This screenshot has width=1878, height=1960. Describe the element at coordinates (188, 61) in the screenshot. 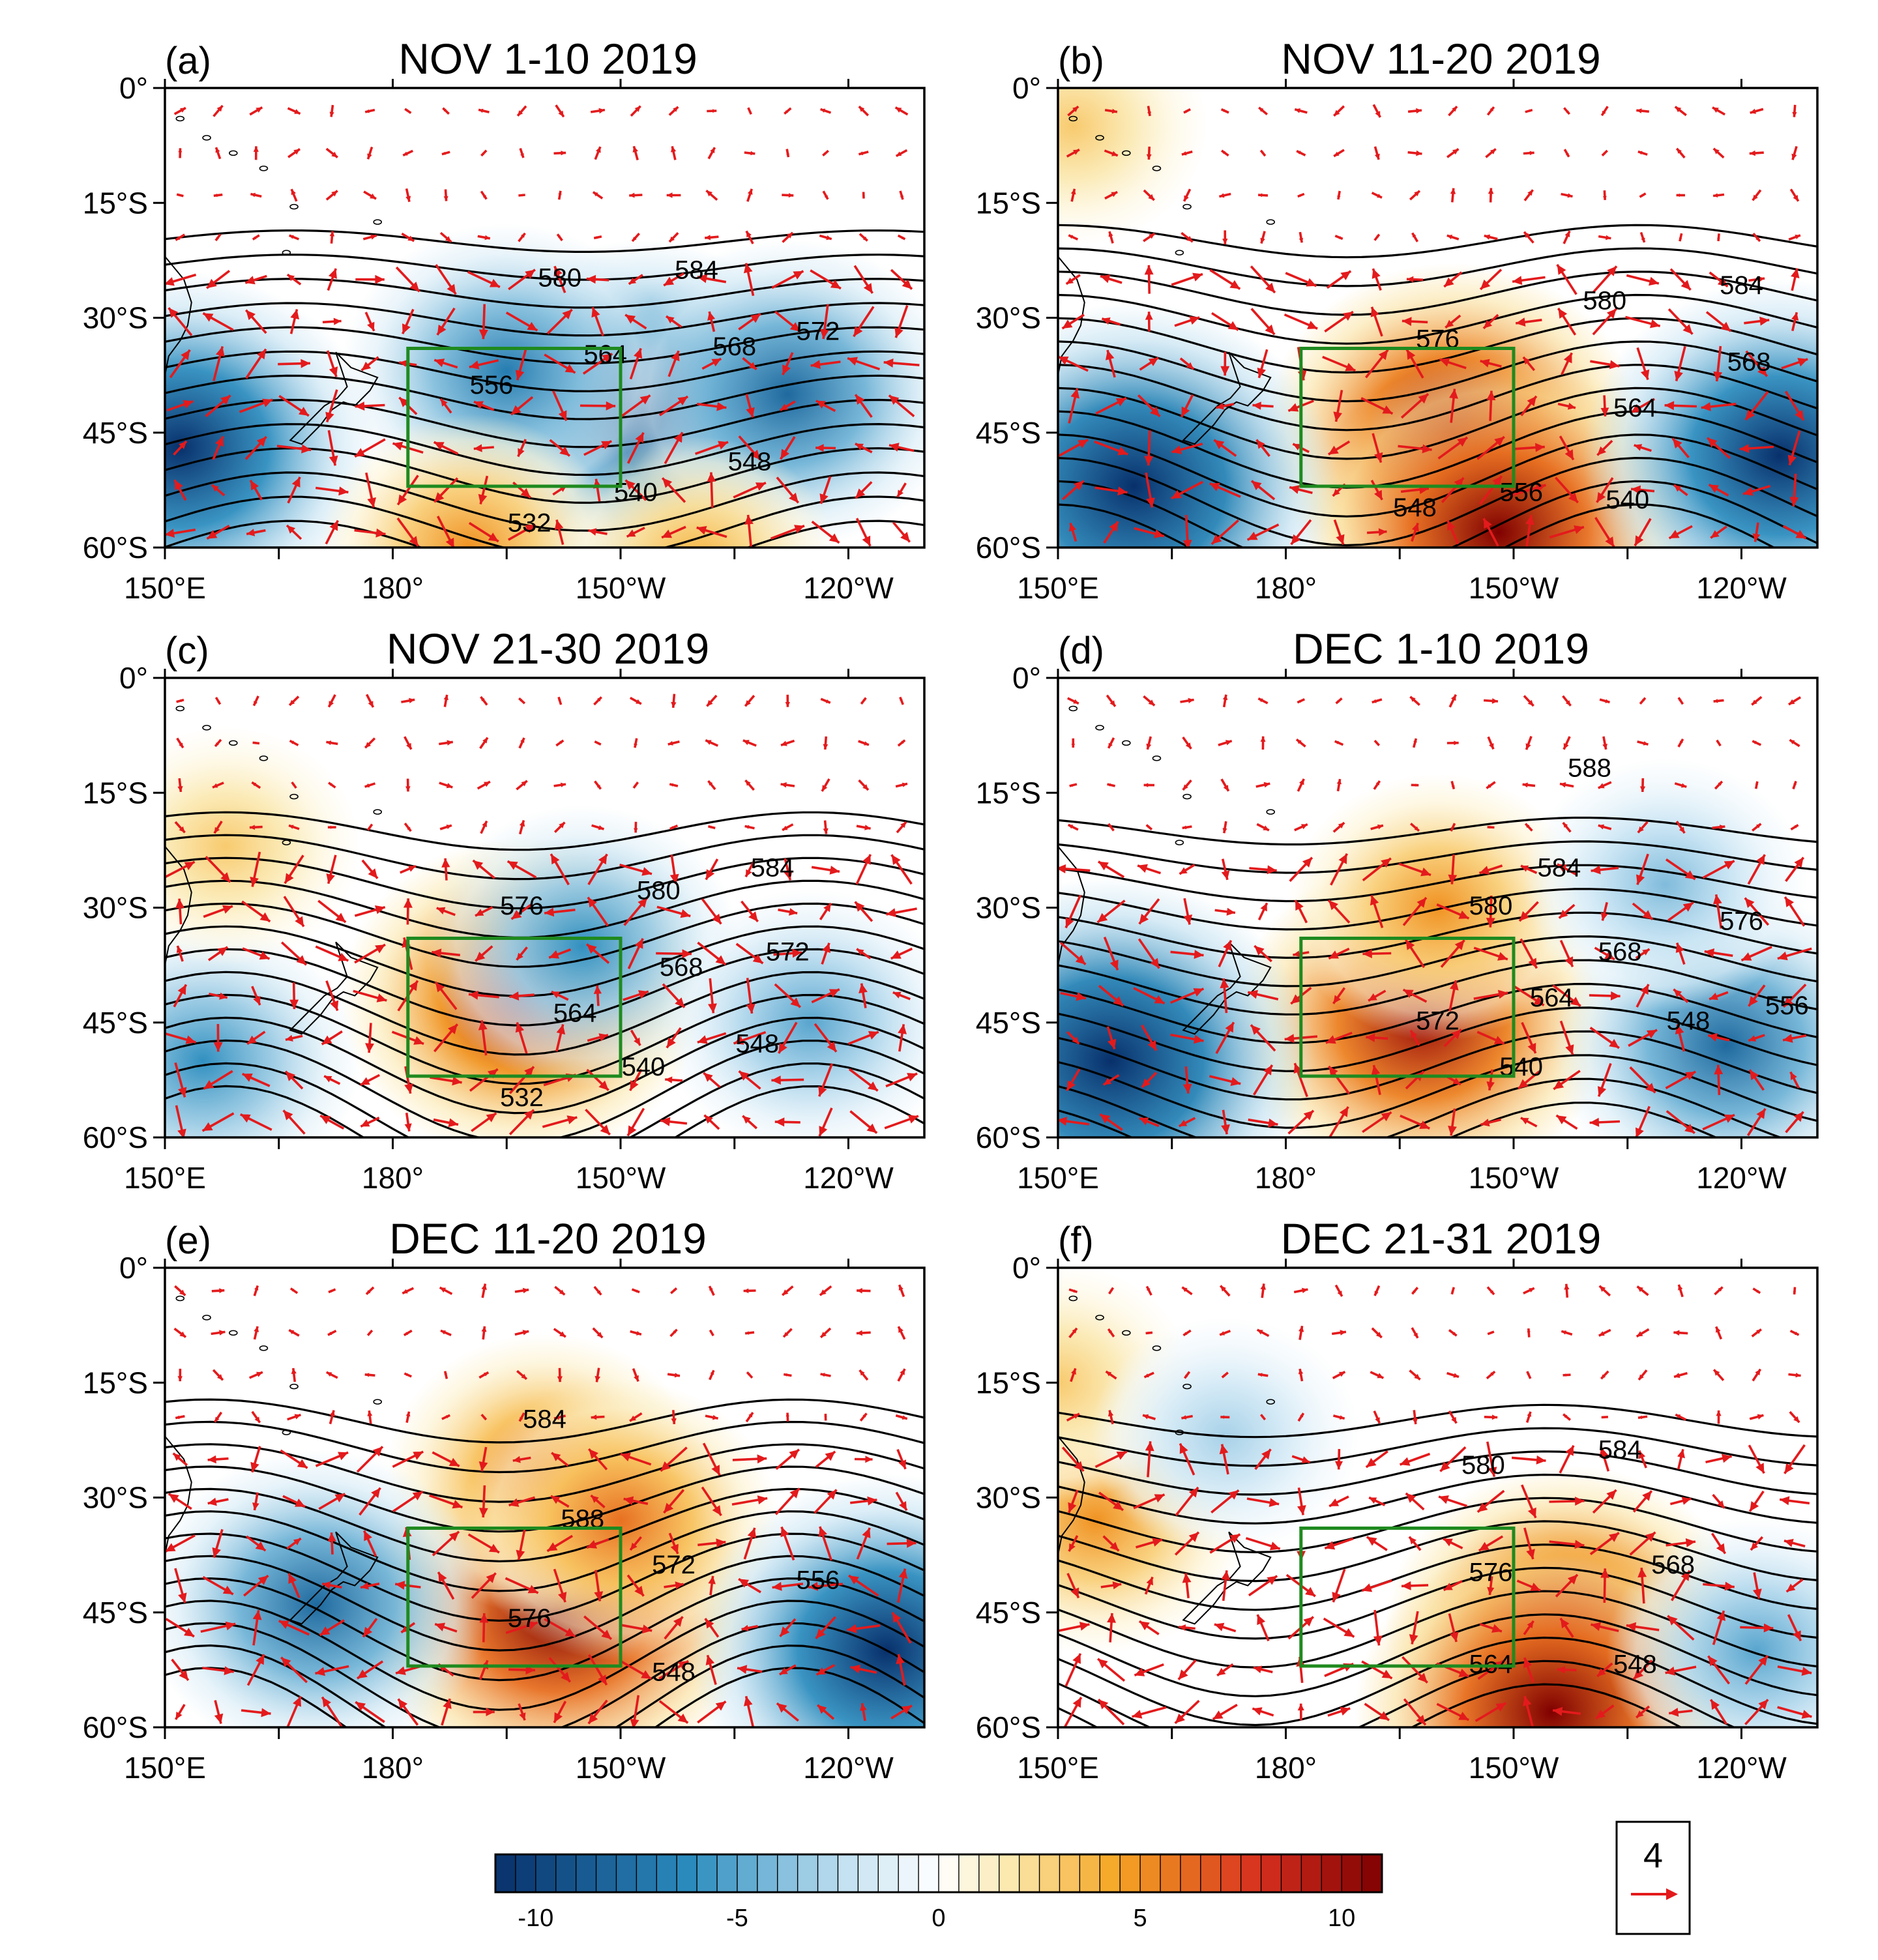

I see `panel-label: (a)` at that location.